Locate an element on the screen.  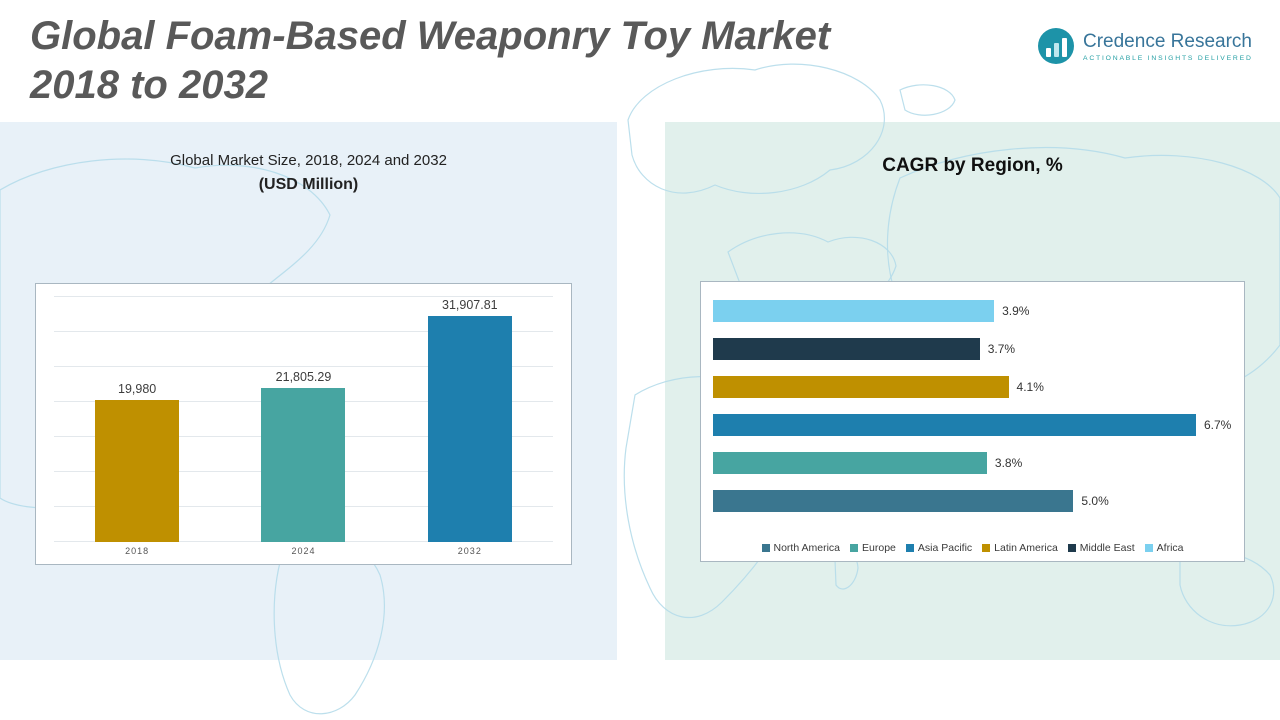
cagr-value-label: 5.0% is located at coordinates (1095, 501).